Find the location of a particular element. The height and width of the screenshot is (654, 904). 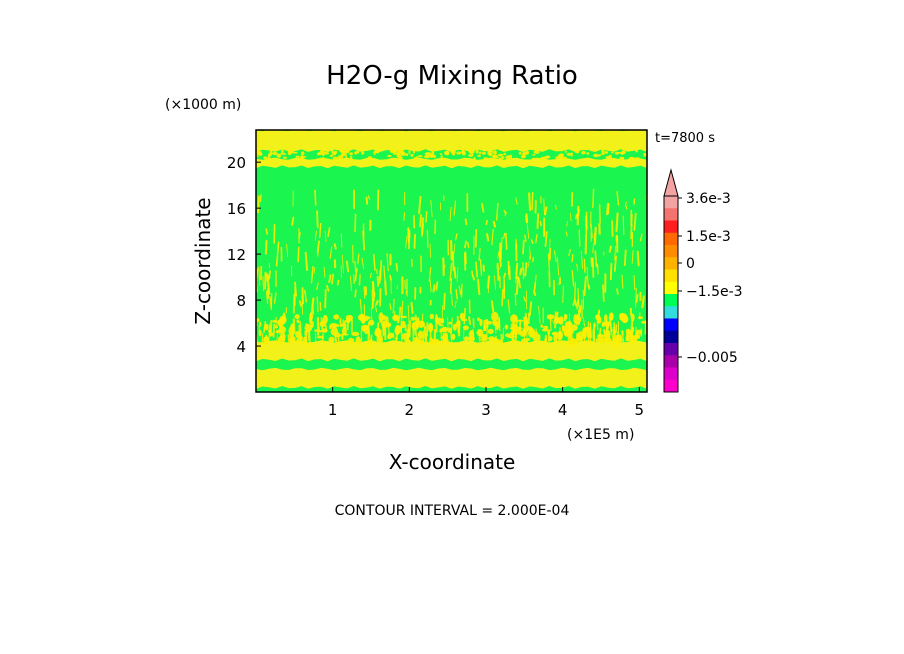

y-axis: 4 8 12 16 20 is located at coordinates (244, 255).